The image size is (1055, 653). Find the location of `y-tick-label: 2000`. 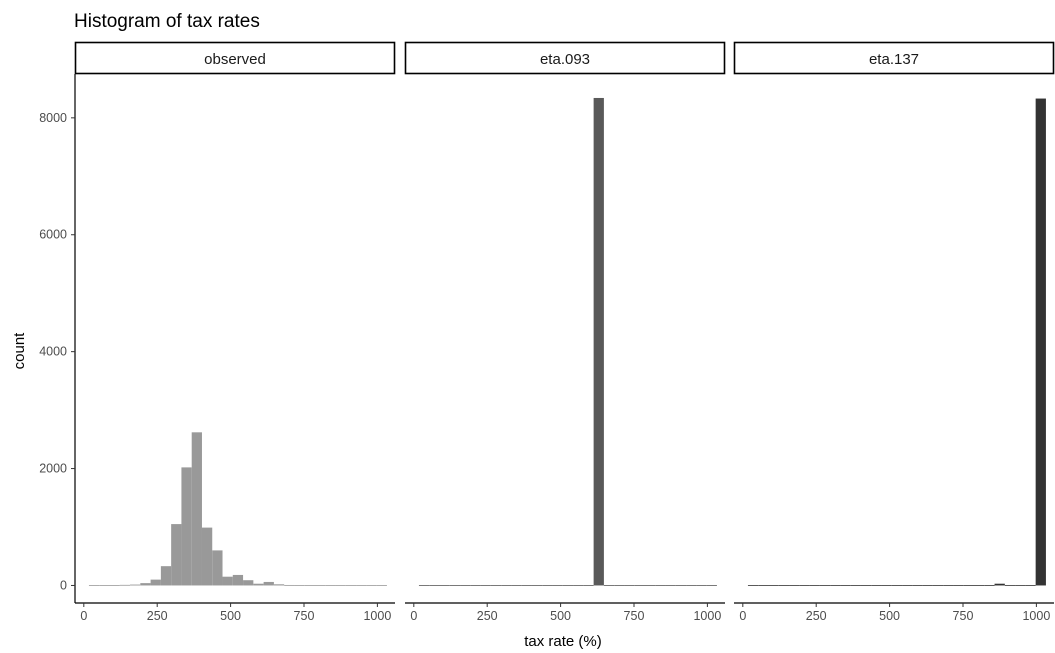

y-tick-label: 2000 is located at coordinates (53, 469).